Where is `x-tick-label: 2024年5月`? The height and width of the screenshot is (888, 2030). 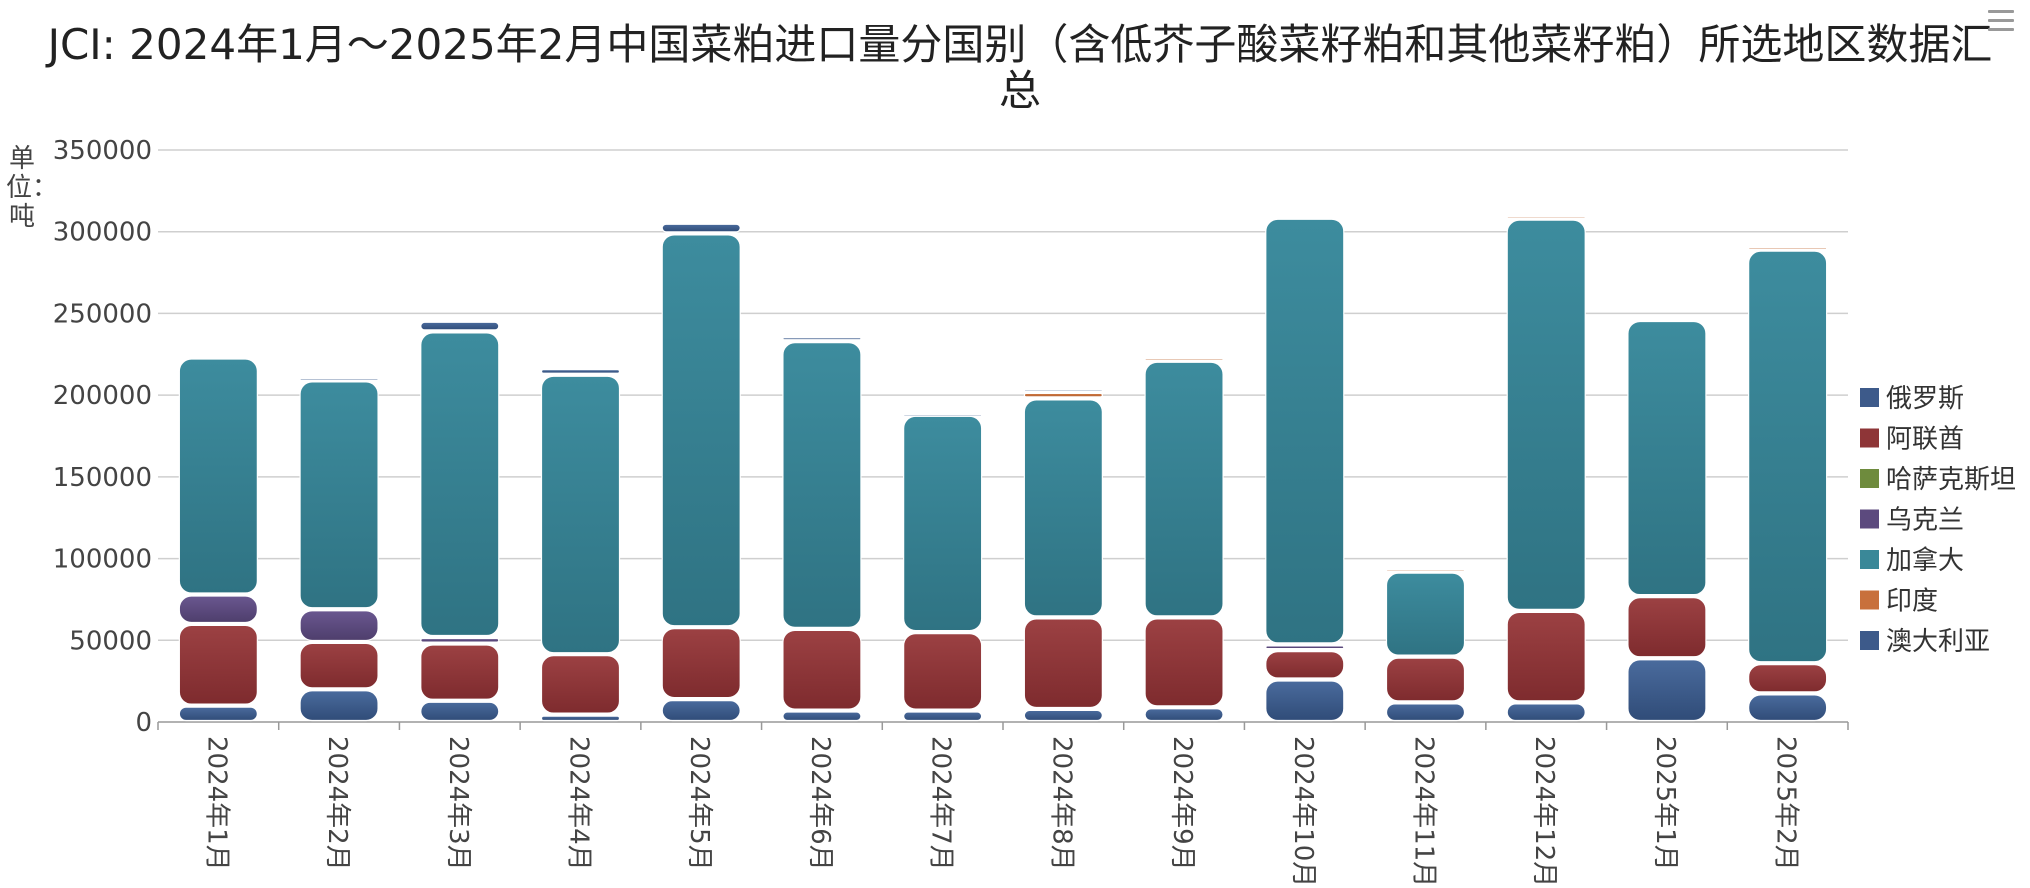
x-tick-label: 2024年5月 is located at coordinates (699, 803).